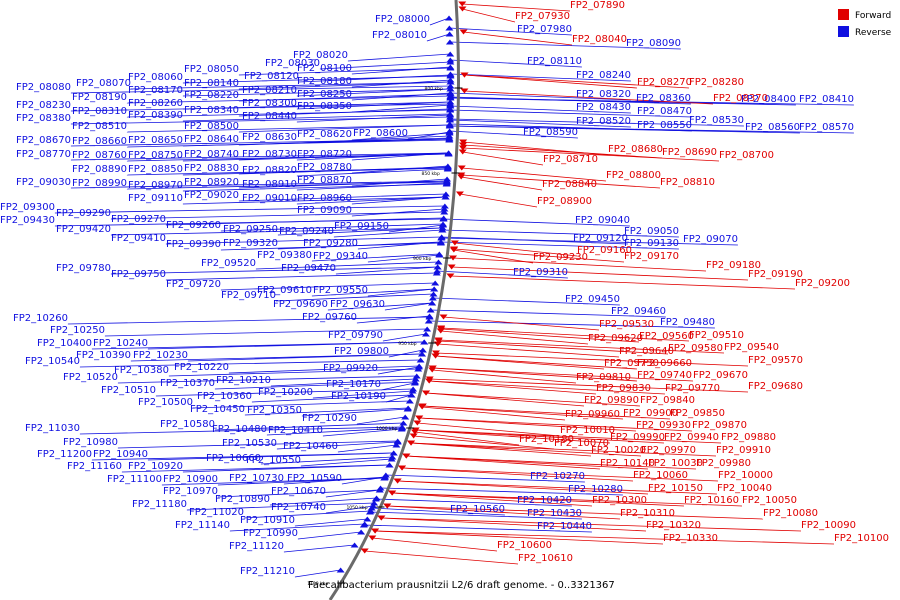 The image size is (900, 600). What do you see at coordinates (187, 424) in the screenshot?
I see `reverse-gene-label: FP2_10580` at bounding box center [187, 424].